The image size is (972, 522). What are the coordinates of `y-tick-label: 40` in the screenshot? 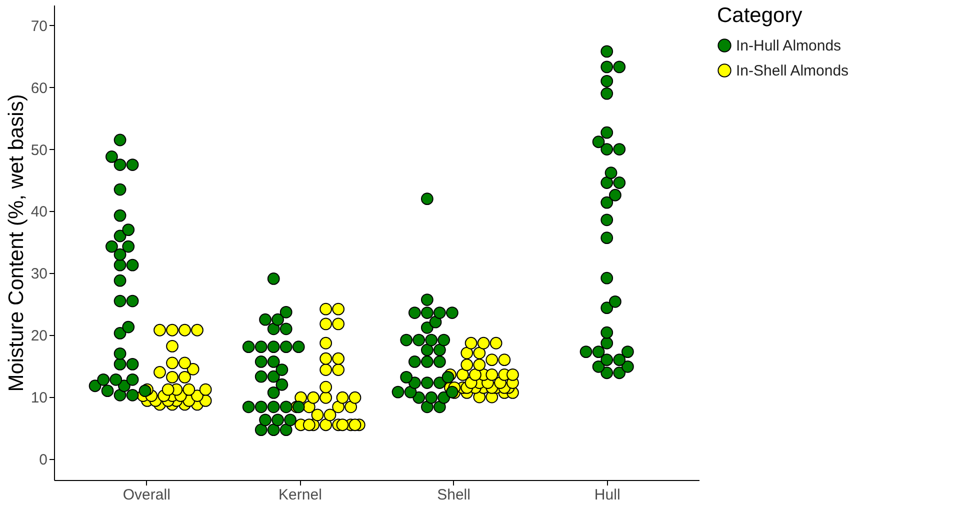 It's located at (39, 212).